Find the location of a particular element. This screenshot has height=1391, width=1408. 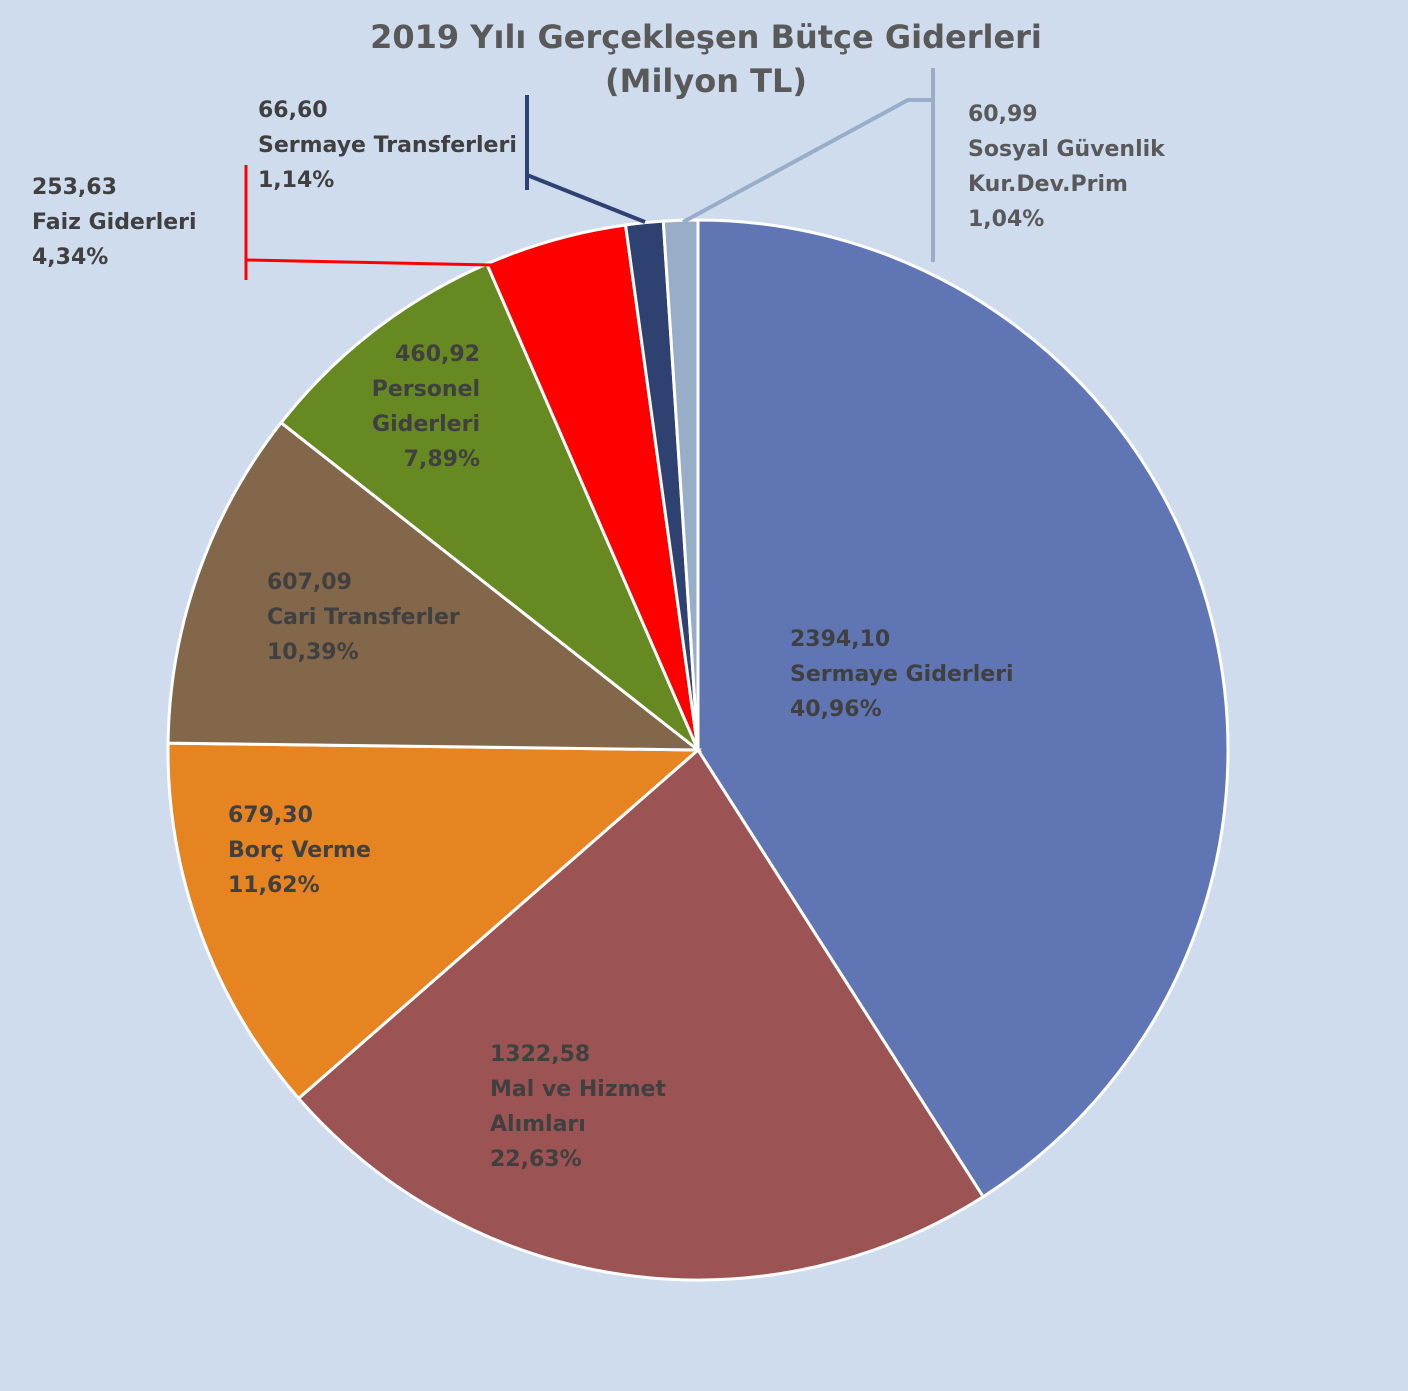

percentage-label: 40,96% is located at coordinates (836, 709).